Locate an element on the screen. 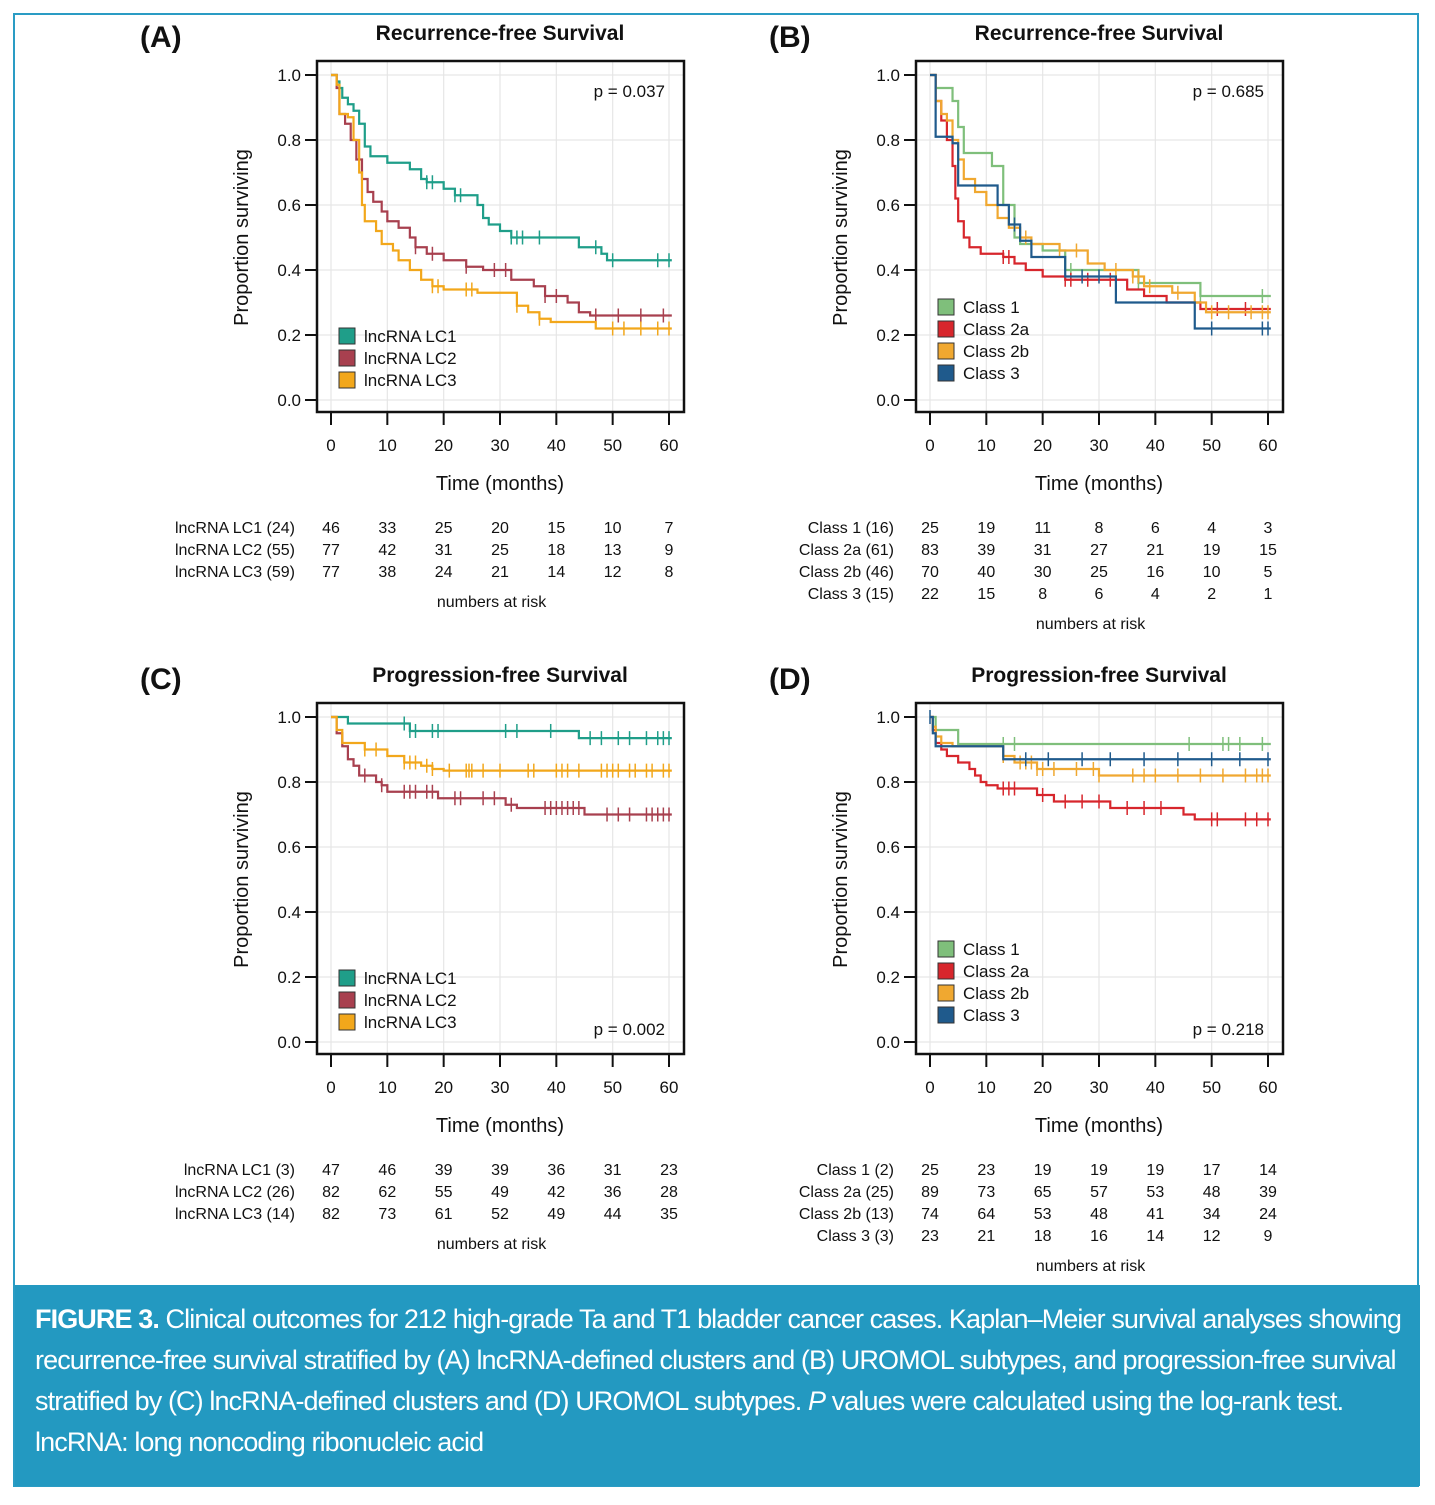  y-axis-title: Proportion surviving is located at coordinates (242, 237).